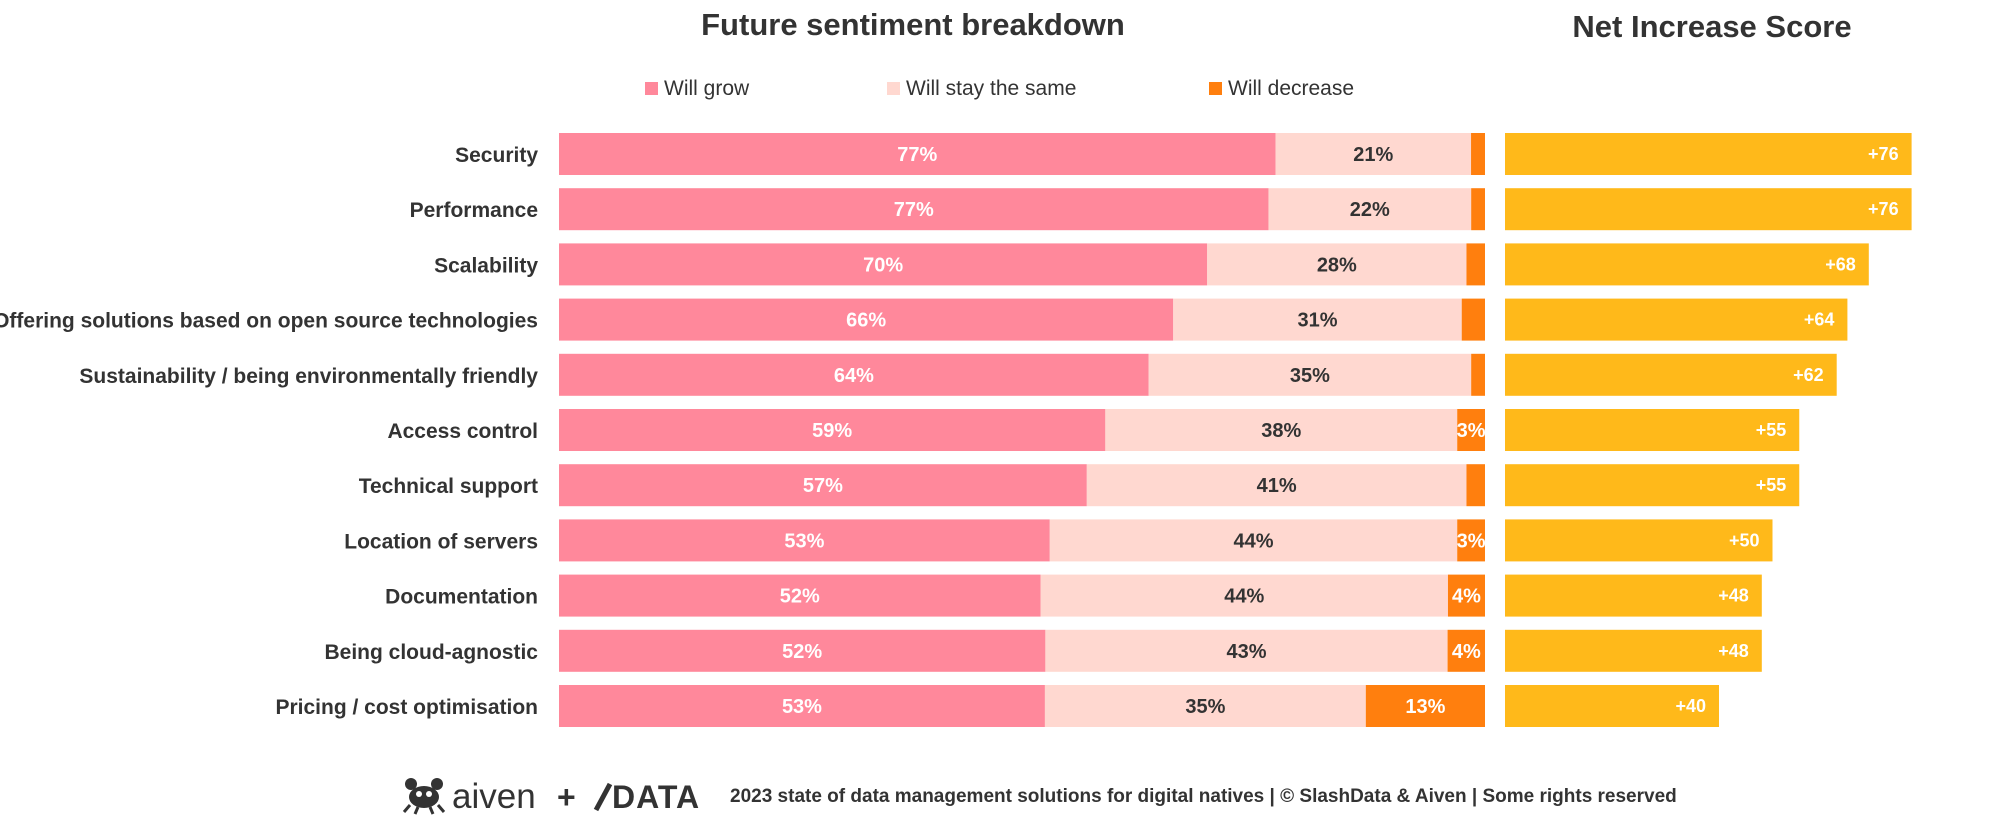 The height and width of the screenshot is (829, 2000). Describe the element at coordinates (914, 210) in the screenshot. I see `data-label-will-grow: 77%` at that location.